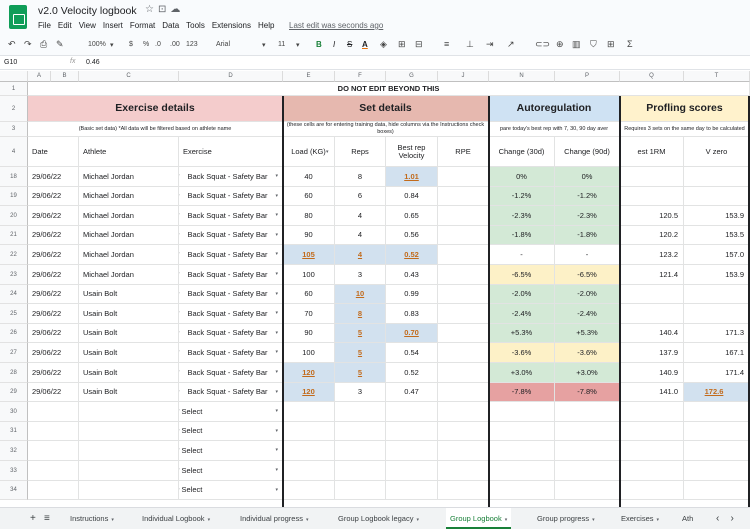 The height and width of the screenshot is (529, 750). I want to click on column-header: G, so click(412, 76).